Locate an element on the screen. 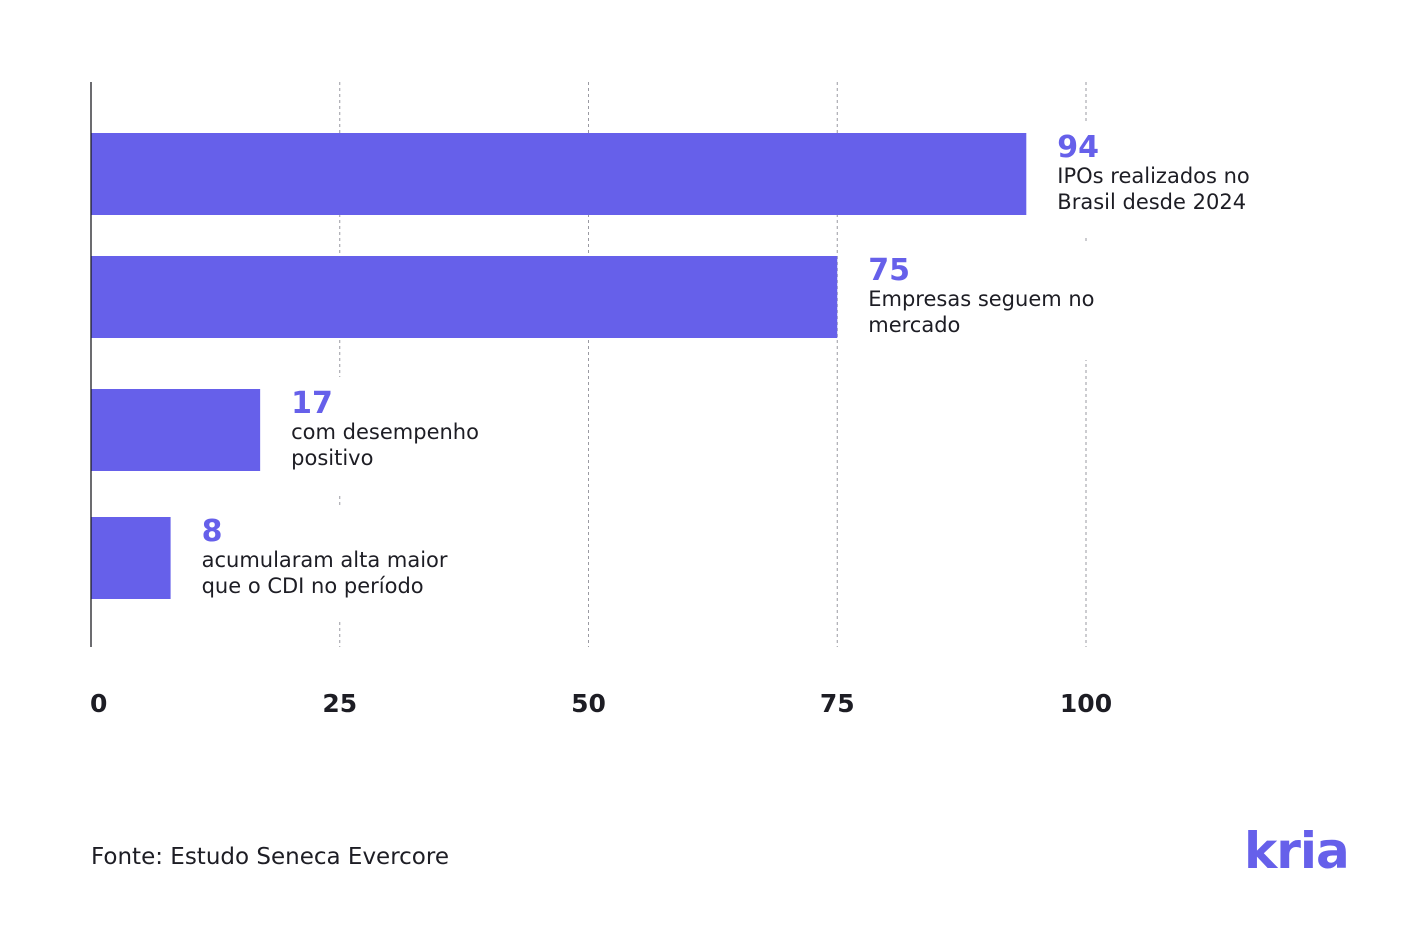 This screenshot has height=948, width=1424. category-label: Brasil desde 2024 is located at coordinates (1151, 202).